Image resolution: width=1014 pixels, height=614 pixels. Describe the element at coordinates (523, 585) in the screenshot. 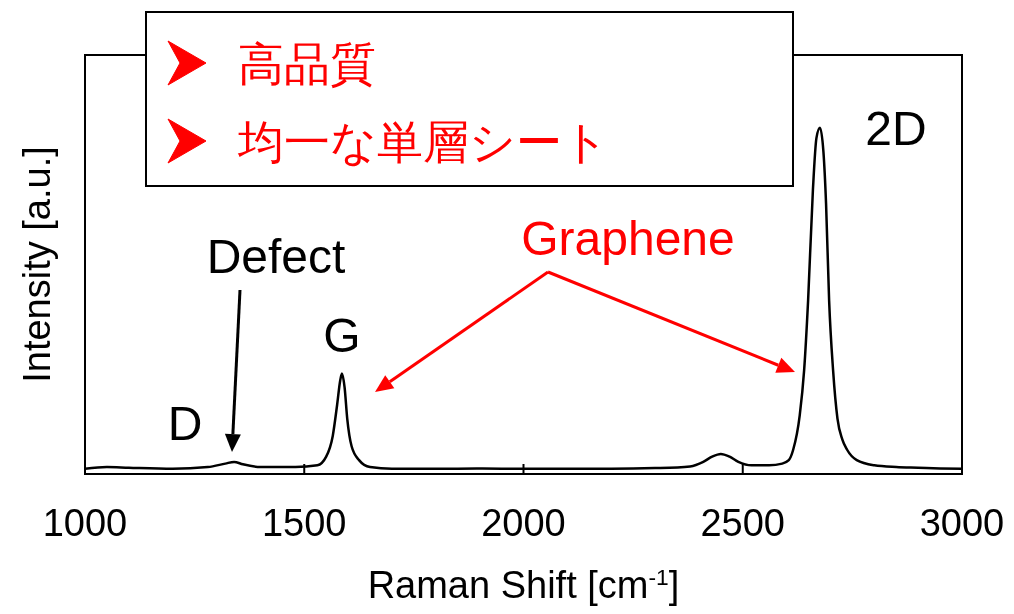

I see `x-axis-title: Raman Shift [cm$^{-1}$]` at that location.